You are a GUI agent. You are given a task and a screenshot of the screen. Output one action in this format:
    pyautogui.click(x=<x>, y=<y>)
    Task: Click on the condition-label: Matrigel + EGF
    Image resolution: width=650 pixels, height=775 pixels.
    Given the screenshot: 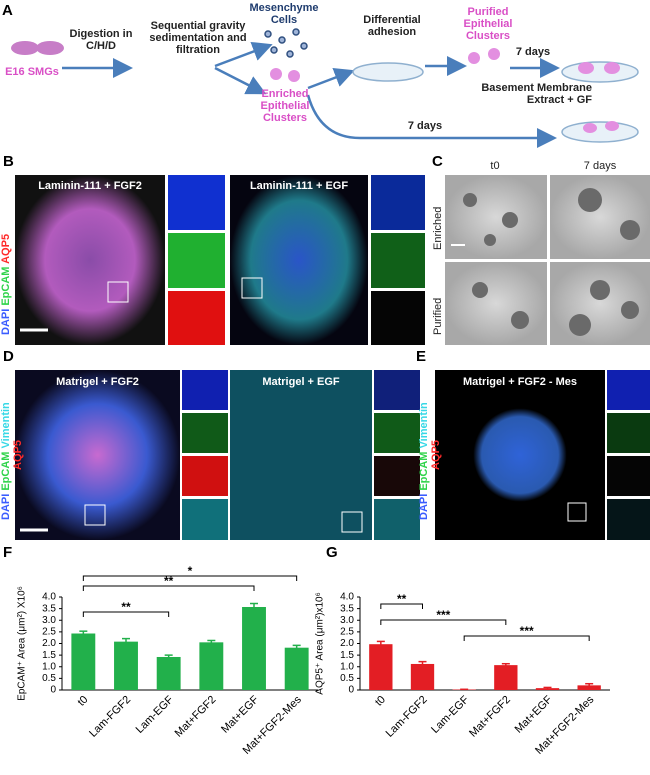 What is the action you would take?
    pyautogui.click(x=301, y=382)
    